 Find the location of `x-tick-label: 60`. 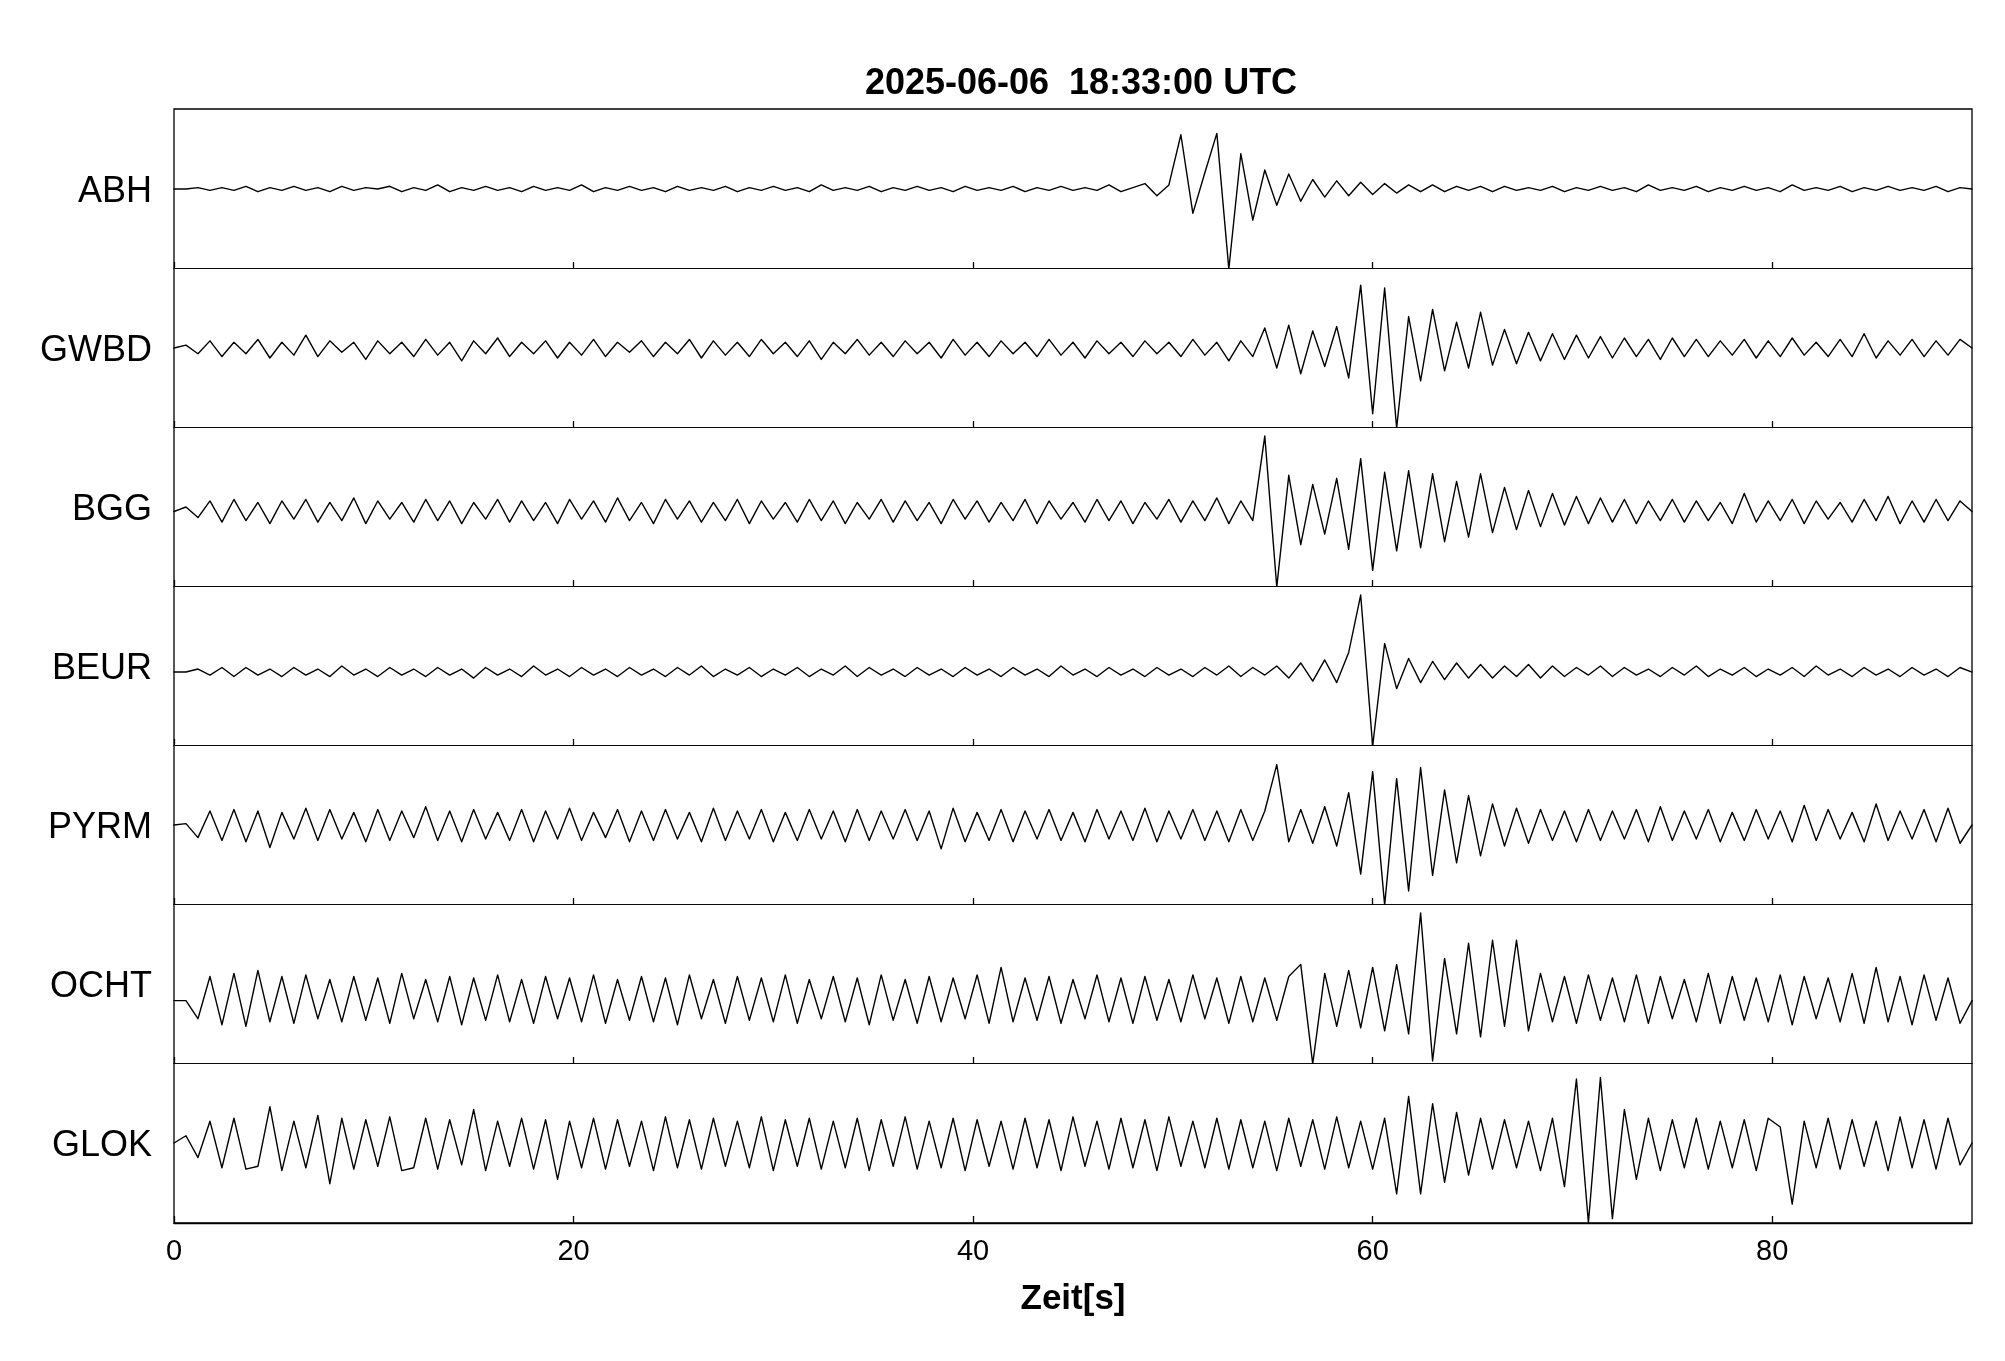

x-tick-label: 60 is located at coordinates (1372, 1249).